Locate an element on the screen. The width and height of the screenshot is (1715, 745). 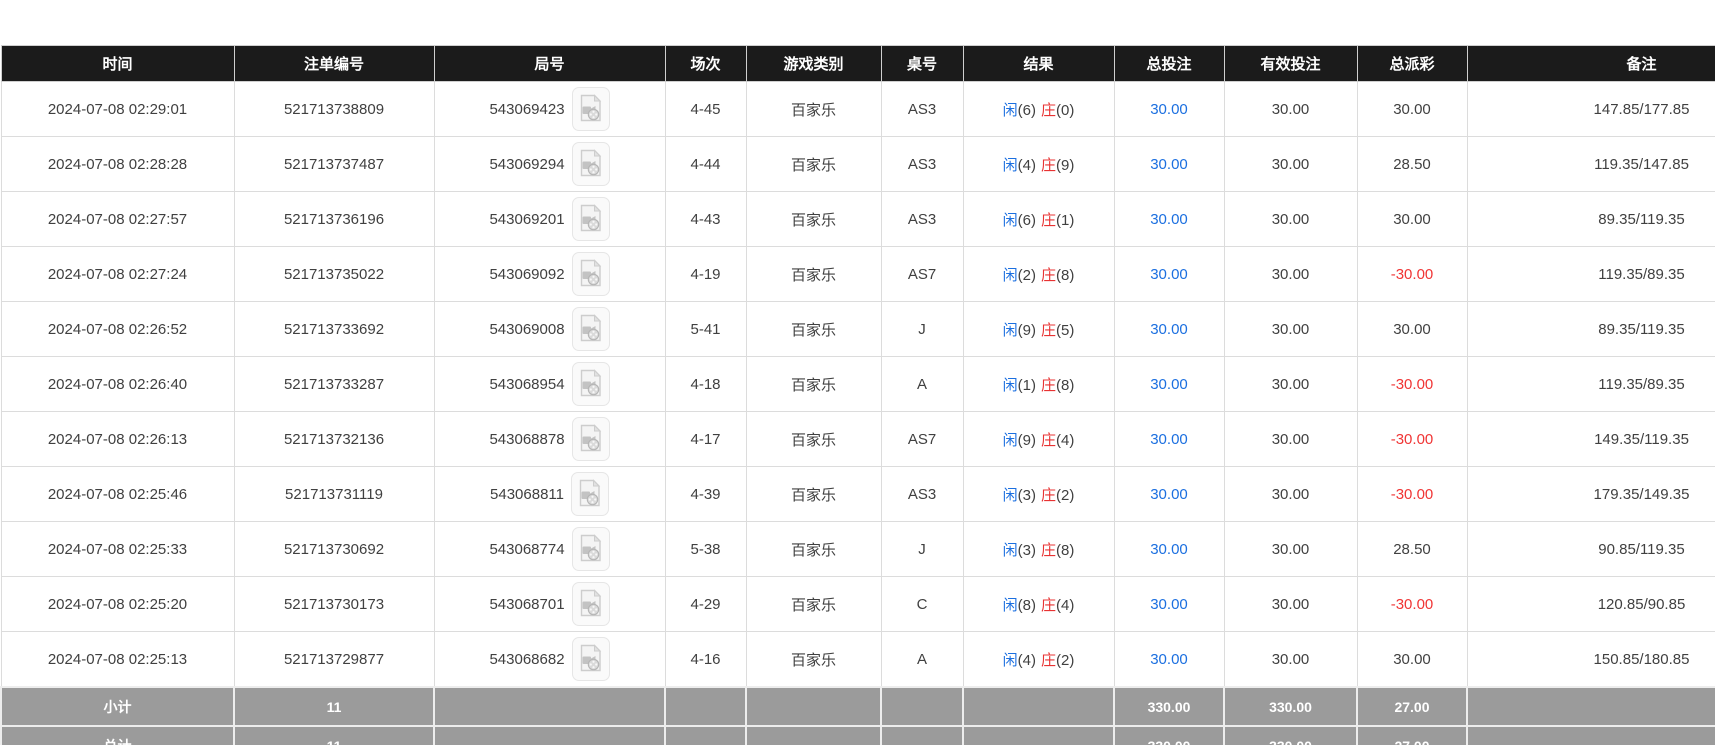
cell-session: 5-38 is located at coordinates (705, 549).